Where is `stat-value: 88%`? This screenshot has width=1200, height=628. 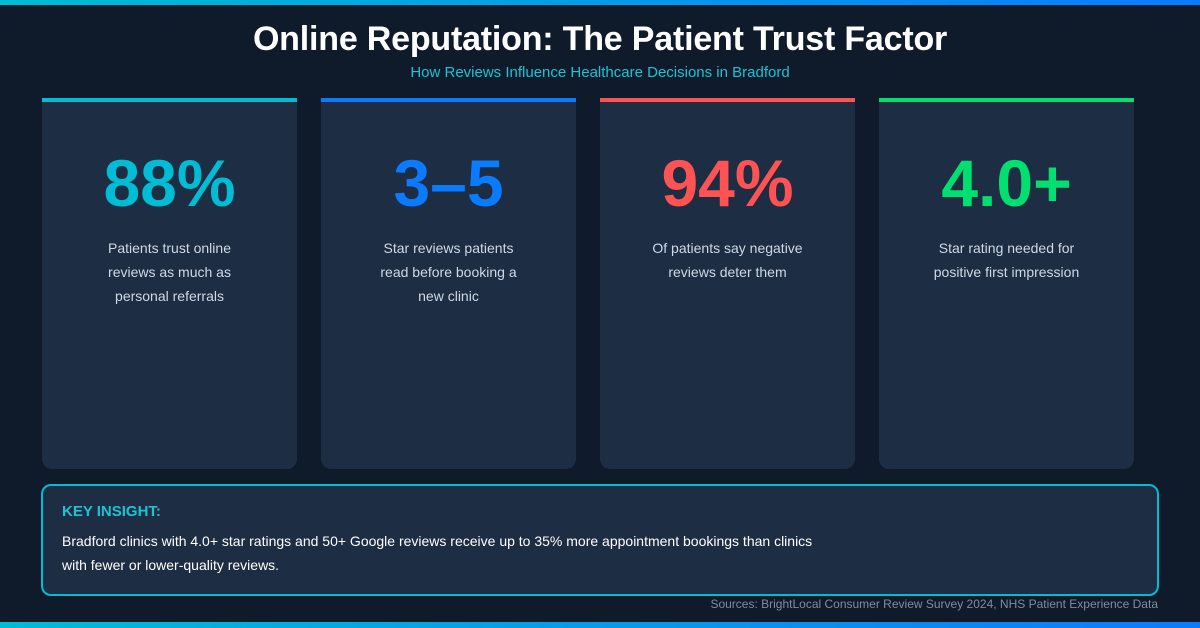
stat-value: 88% is located at coordinates (169, 183).